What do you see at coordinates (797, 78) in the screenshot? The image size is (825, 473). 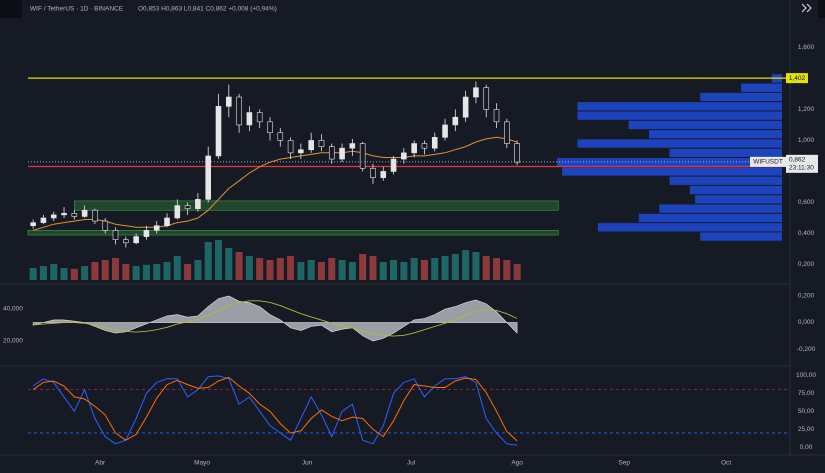 I see `price-label-box` at bounding box center [797, 78].